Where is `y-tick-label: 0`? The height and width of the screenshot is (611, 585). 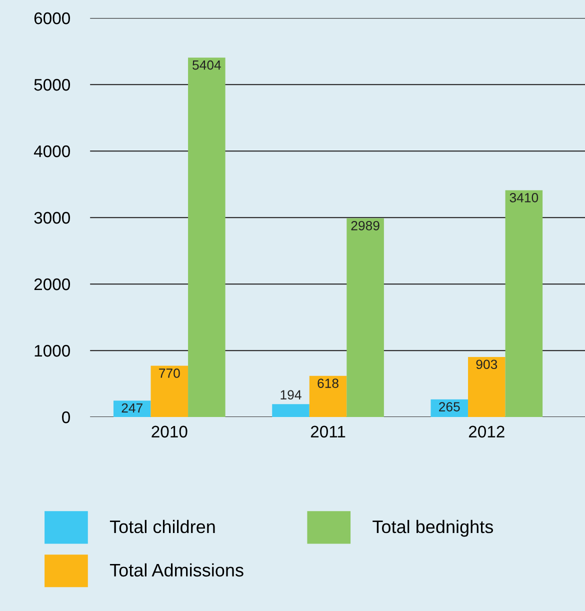
y-tick-label: 0 is located at coordinates (66, 417).